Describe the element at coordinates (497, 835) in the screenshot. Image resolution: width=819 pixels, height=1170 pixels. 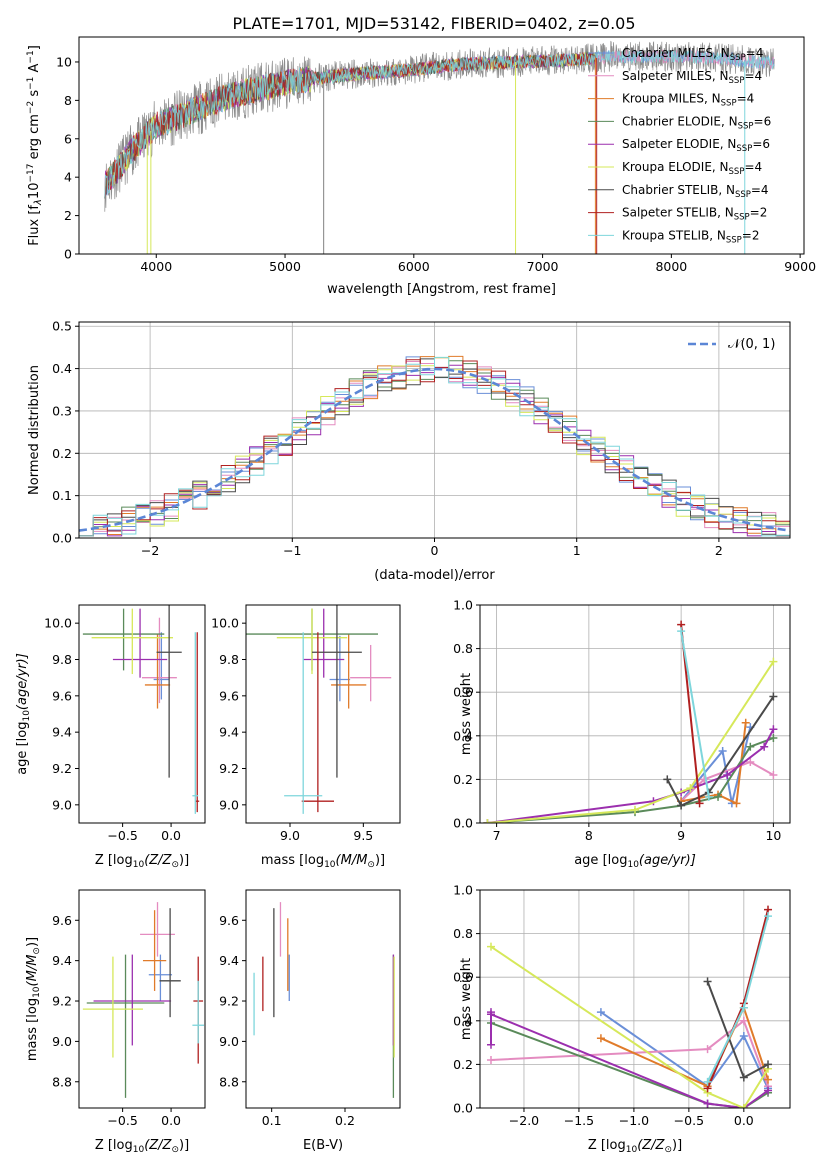
I see `x-tick-label: 7` at that location.